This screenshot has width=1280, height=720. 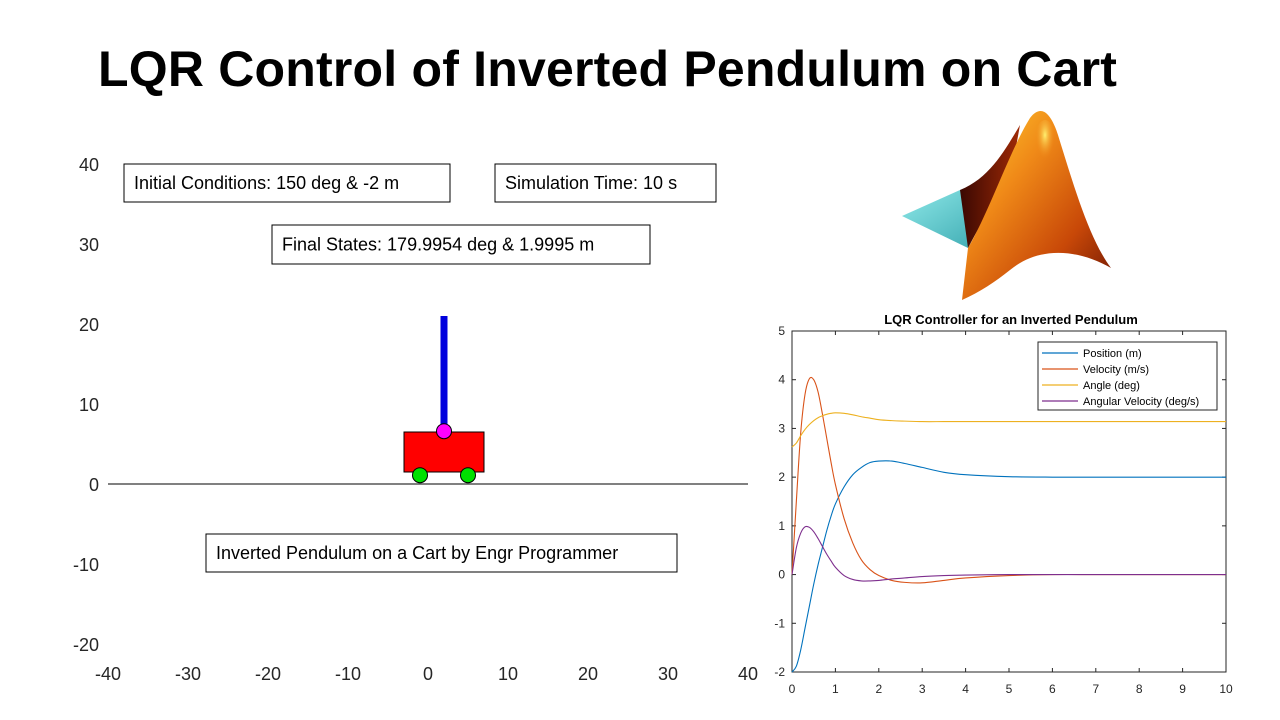 I want to click on y-tick-label: 4, so click(x=781, y=380).